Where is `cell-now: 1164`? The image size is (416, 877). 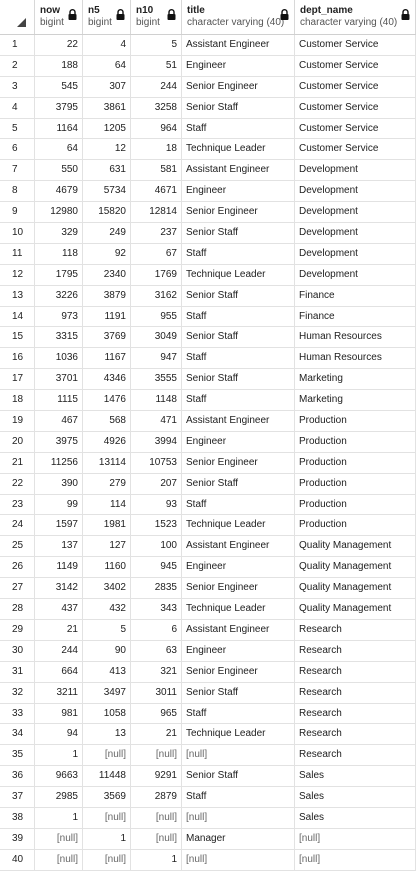 cell-now: 1164 is located at coordinates (59, 128).